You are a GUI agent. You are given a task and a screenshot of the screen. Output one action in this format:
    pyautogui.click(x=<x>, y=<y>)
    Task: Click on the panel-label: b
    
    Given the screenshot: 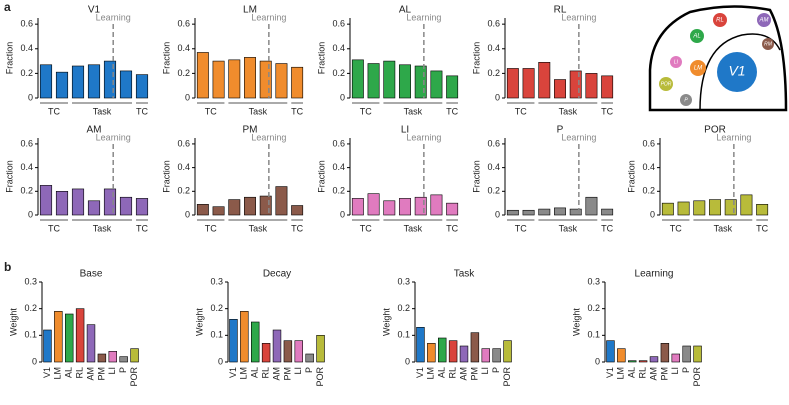 What is the action you would take?
    pyautogui.click(x=7, y=267)
    